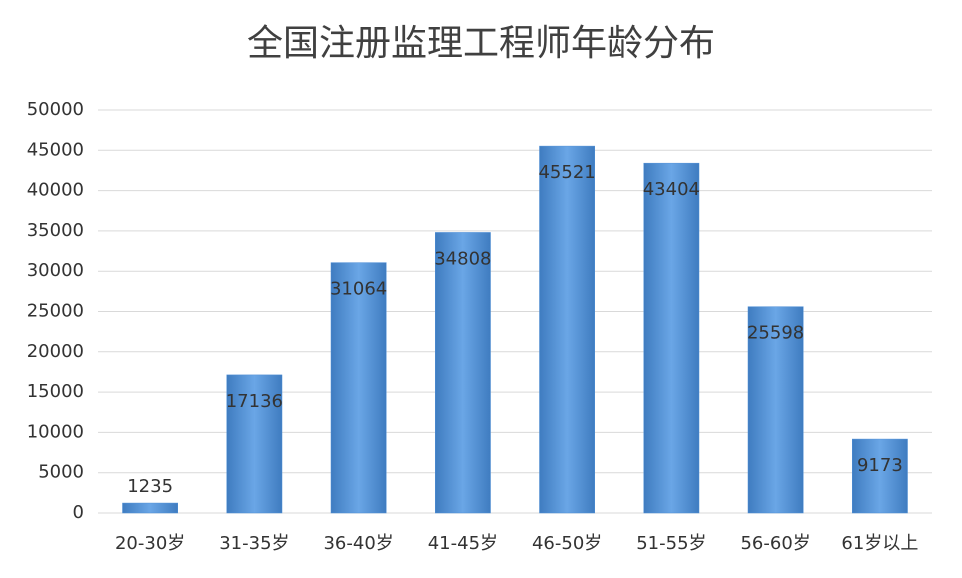 The image size is (962, 578). Describe the element at coordinates (671, 543) in the screenshot. I see `x-tick-label: 51-55岁` at that location.